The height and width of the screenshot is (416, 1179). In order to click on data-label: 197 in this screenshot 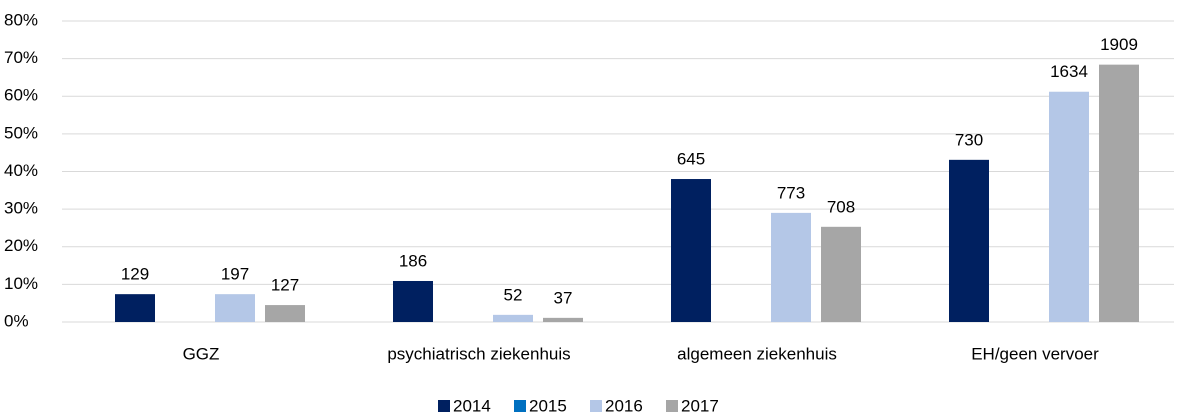, I will do `click(235, 274)`.